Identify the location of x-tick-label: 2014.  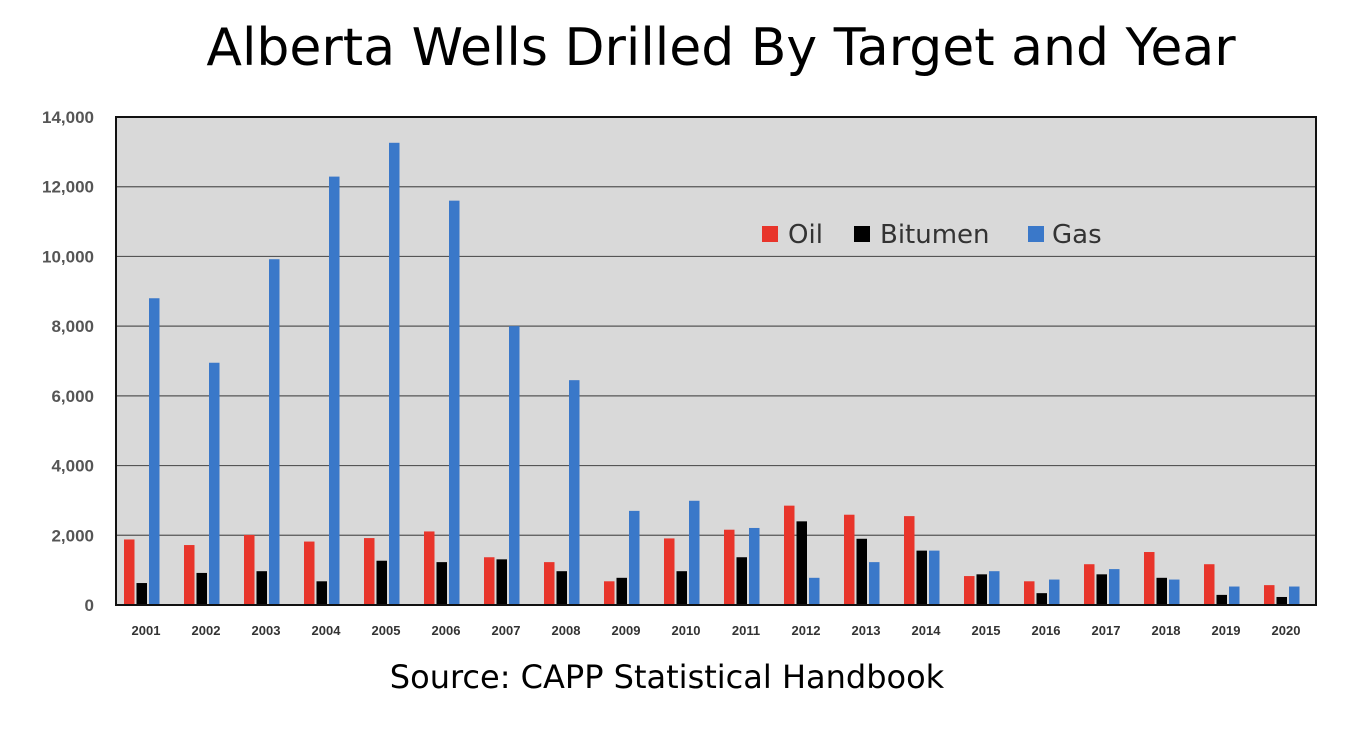
(927, 630).